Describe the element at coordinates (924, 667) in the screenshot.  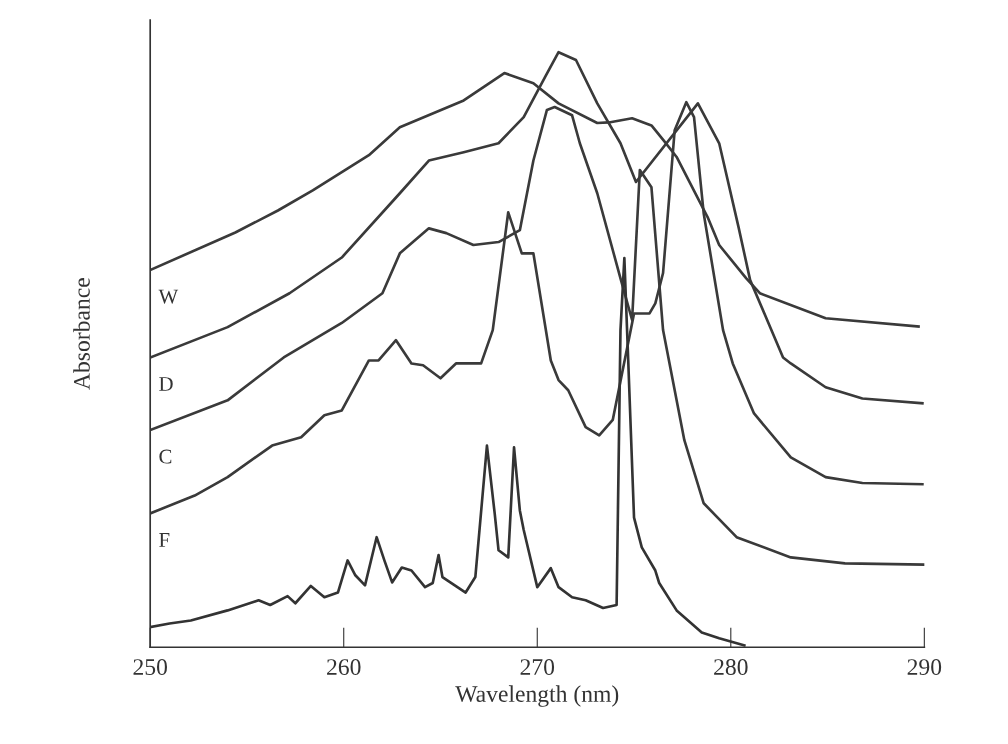
I see `x-tick-label: 290` at that location.